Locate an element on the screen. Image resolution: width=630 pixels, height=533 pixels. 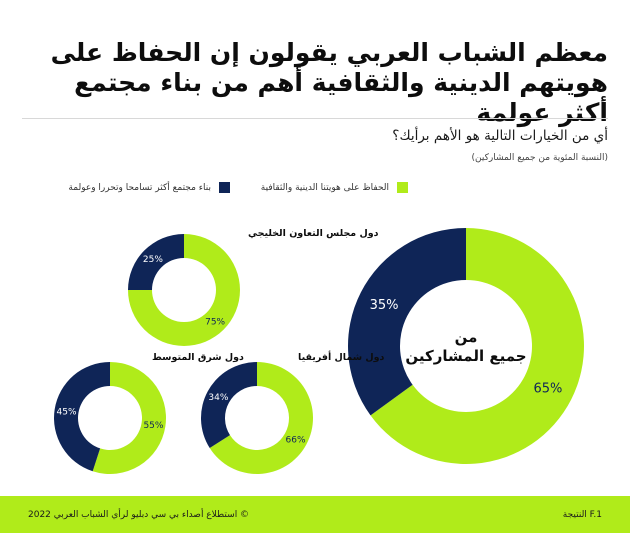
subtitle-note: (النسبة المئوية من جميع المشاركين) is located at coordinates (540, 158).